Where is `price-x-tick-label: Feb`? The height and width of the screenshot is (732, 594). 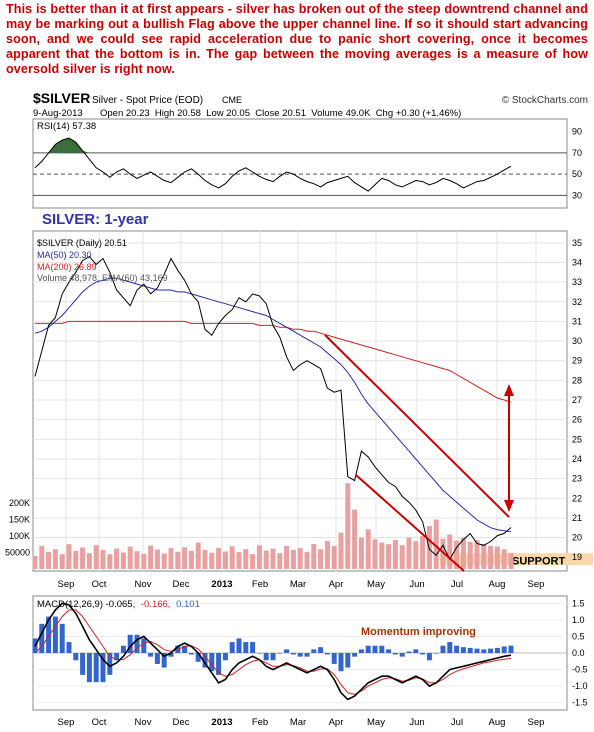 price-x-tick-label: Feb is located at coordinates (260, 584).